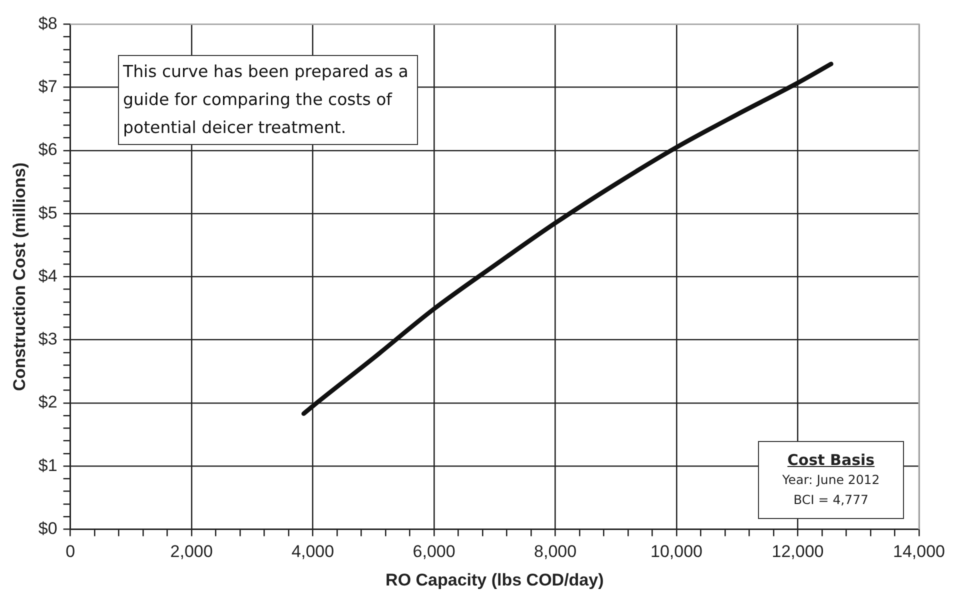  I want to click on x-tick-label: 10,000, so click(676, 552).